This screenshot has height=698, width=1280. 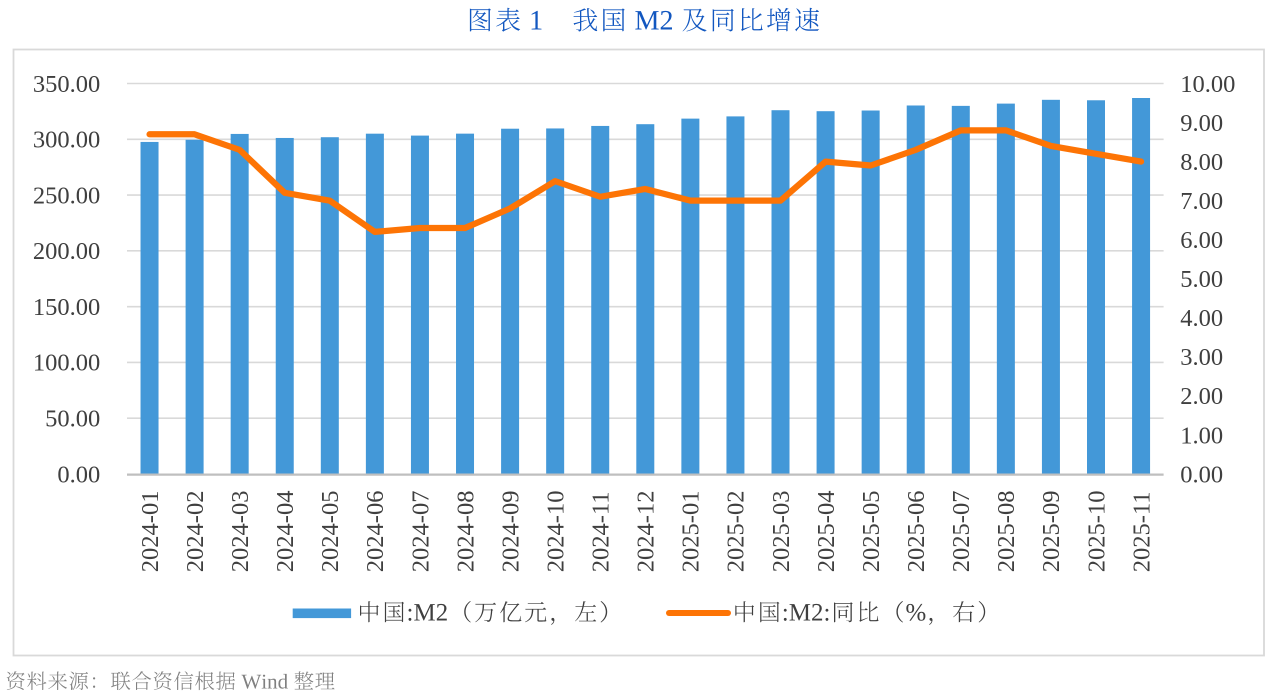 I want to click on svg-text: 2025-11, so click(x=1141, y=531).